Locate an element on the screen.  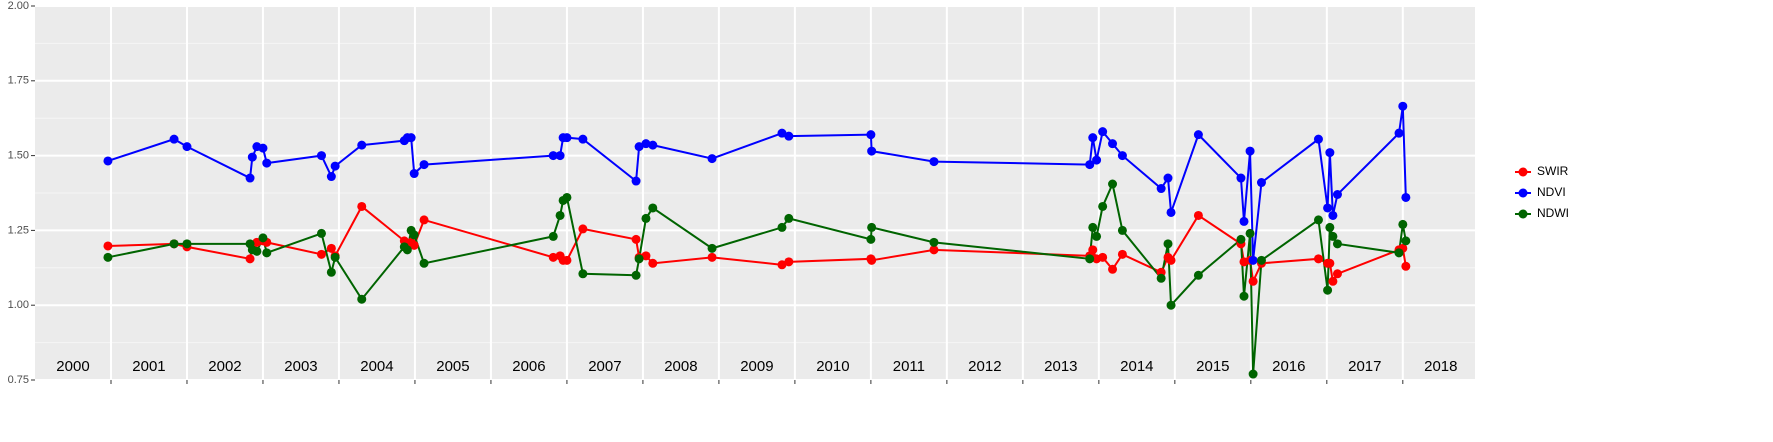
year-label: 2013 is located at coordinates (1060, 366).